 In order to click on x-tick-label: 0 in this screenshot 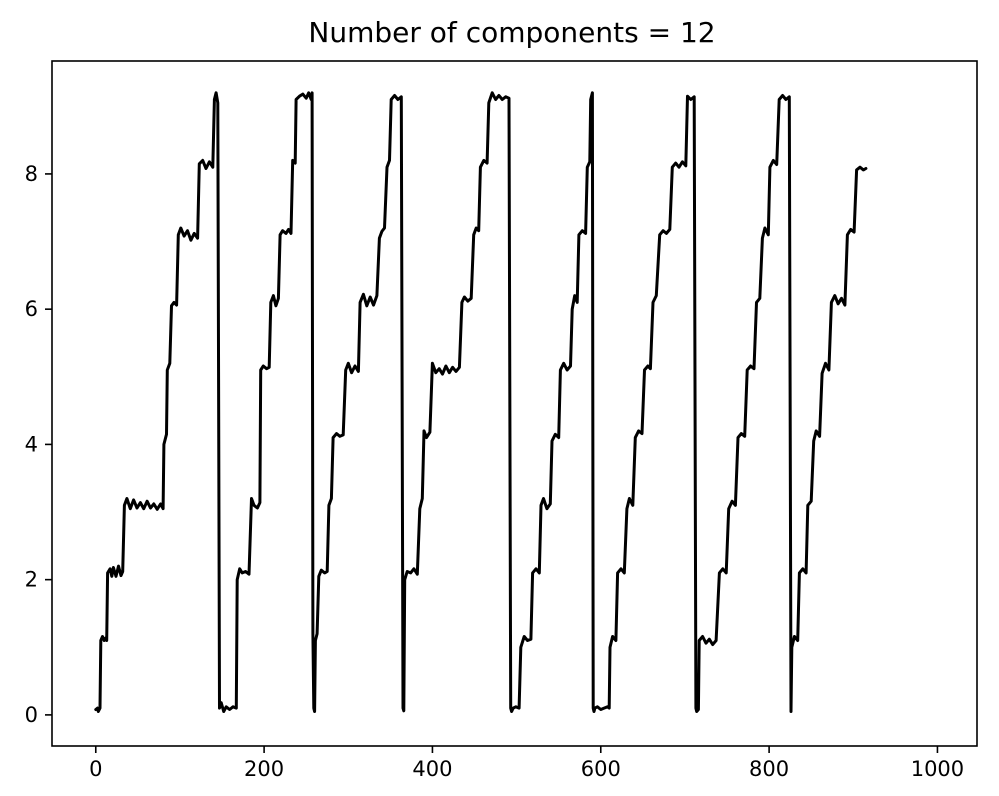, I will do `click(95, 769)`.